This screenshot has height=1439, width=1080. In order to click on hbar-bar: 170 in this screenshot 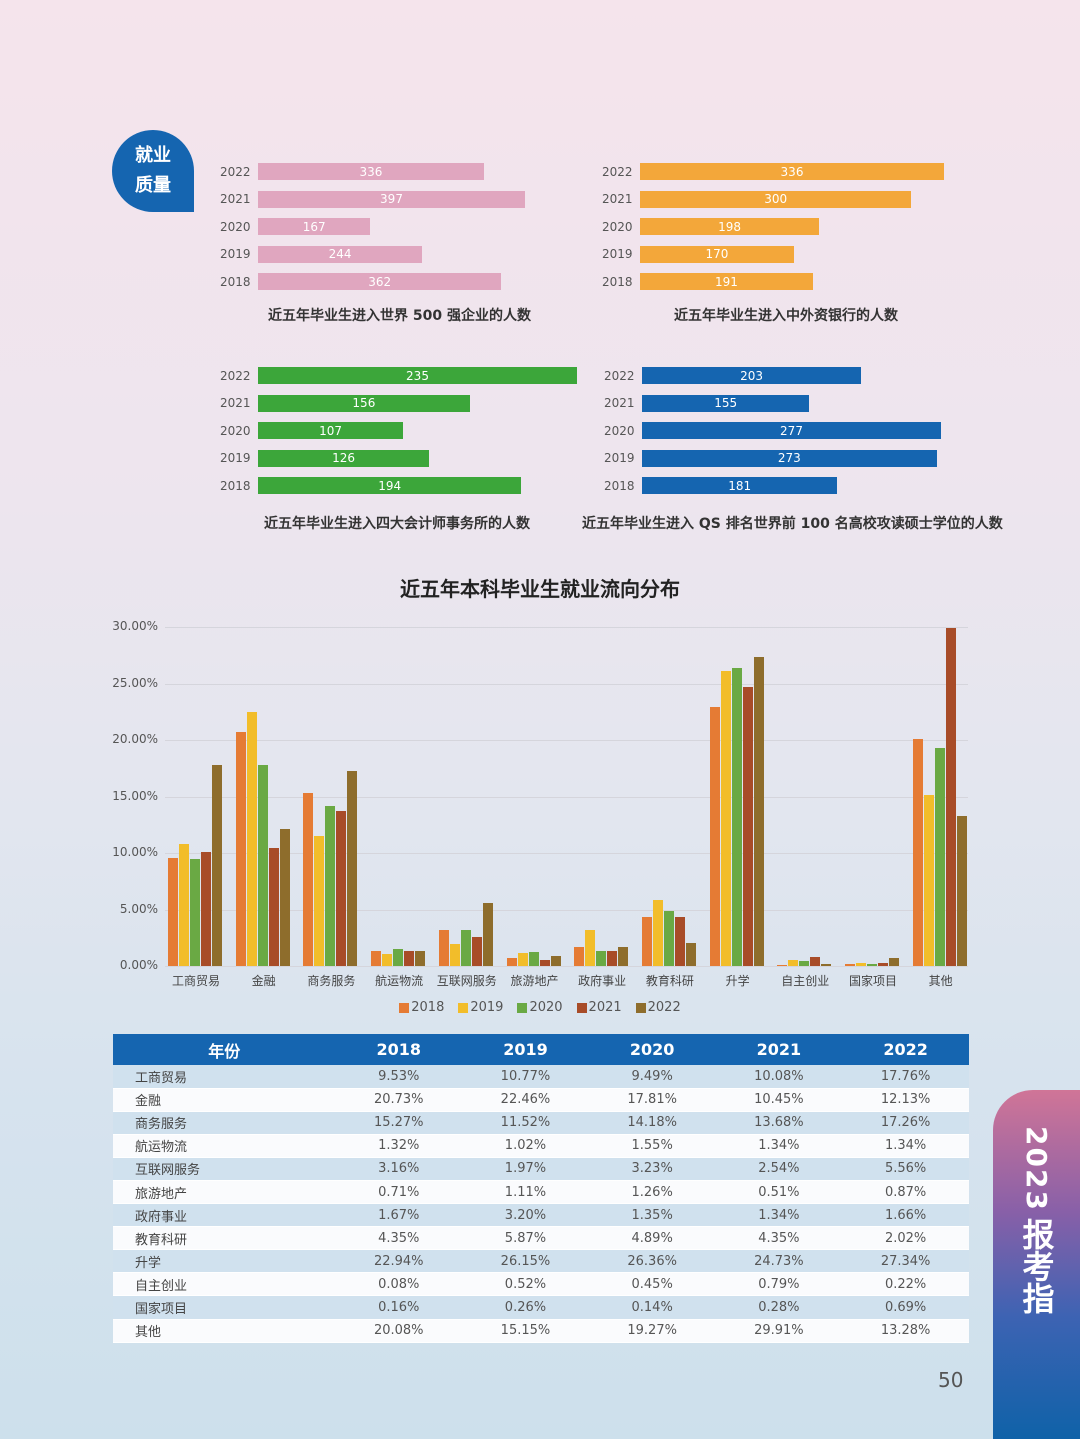, I will do `click(717, 254)`.